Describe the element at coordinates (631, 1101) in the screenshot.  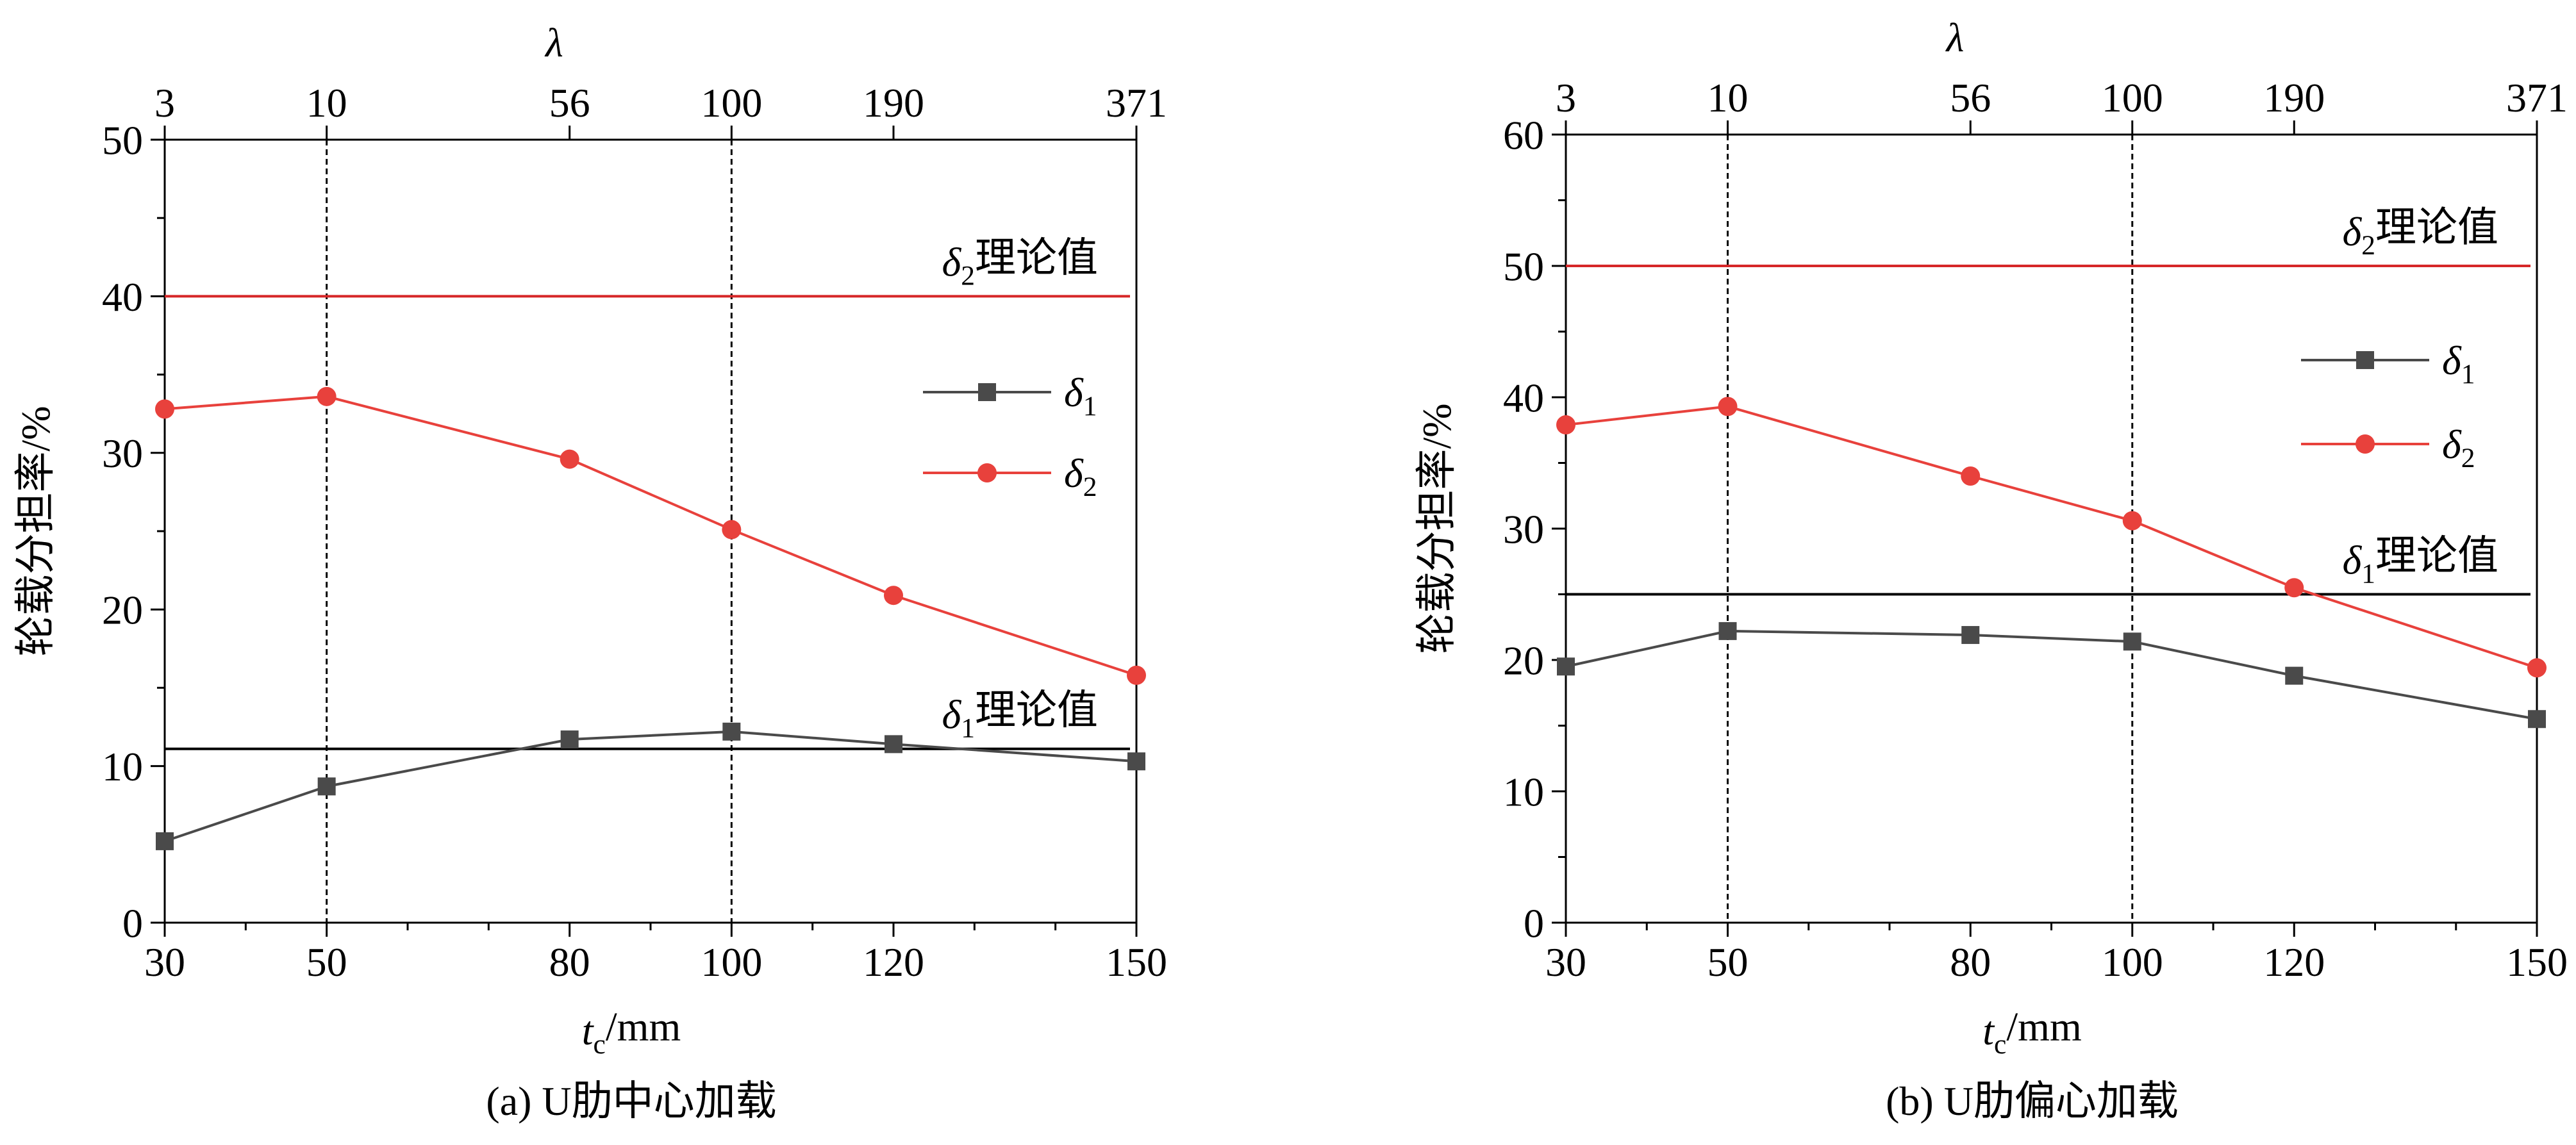
I see `caption: (a) U肋中心加载` at that location.